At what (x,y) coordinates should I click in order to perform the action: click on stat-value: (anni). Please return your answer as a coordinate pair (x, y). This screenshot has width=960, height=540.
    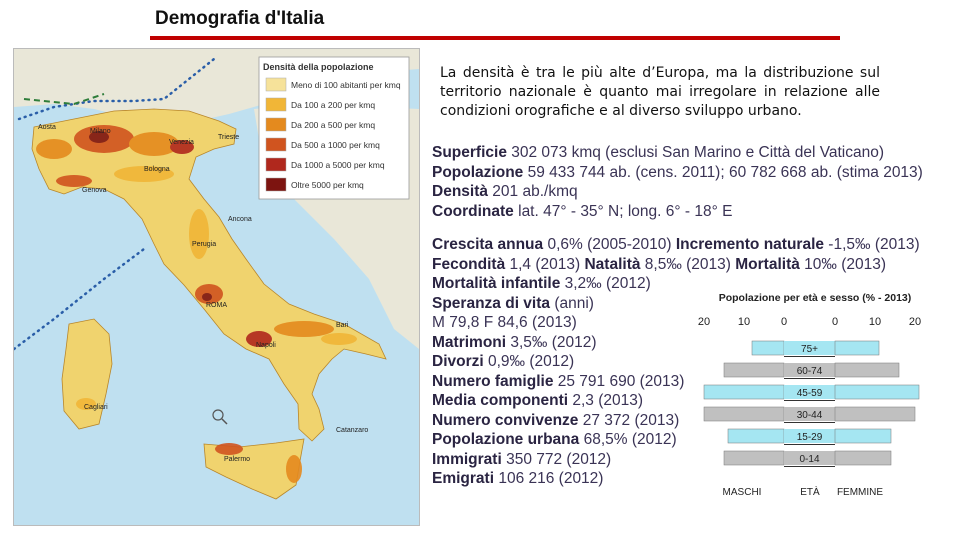
    Looking at the image, I should click on (572, 303).